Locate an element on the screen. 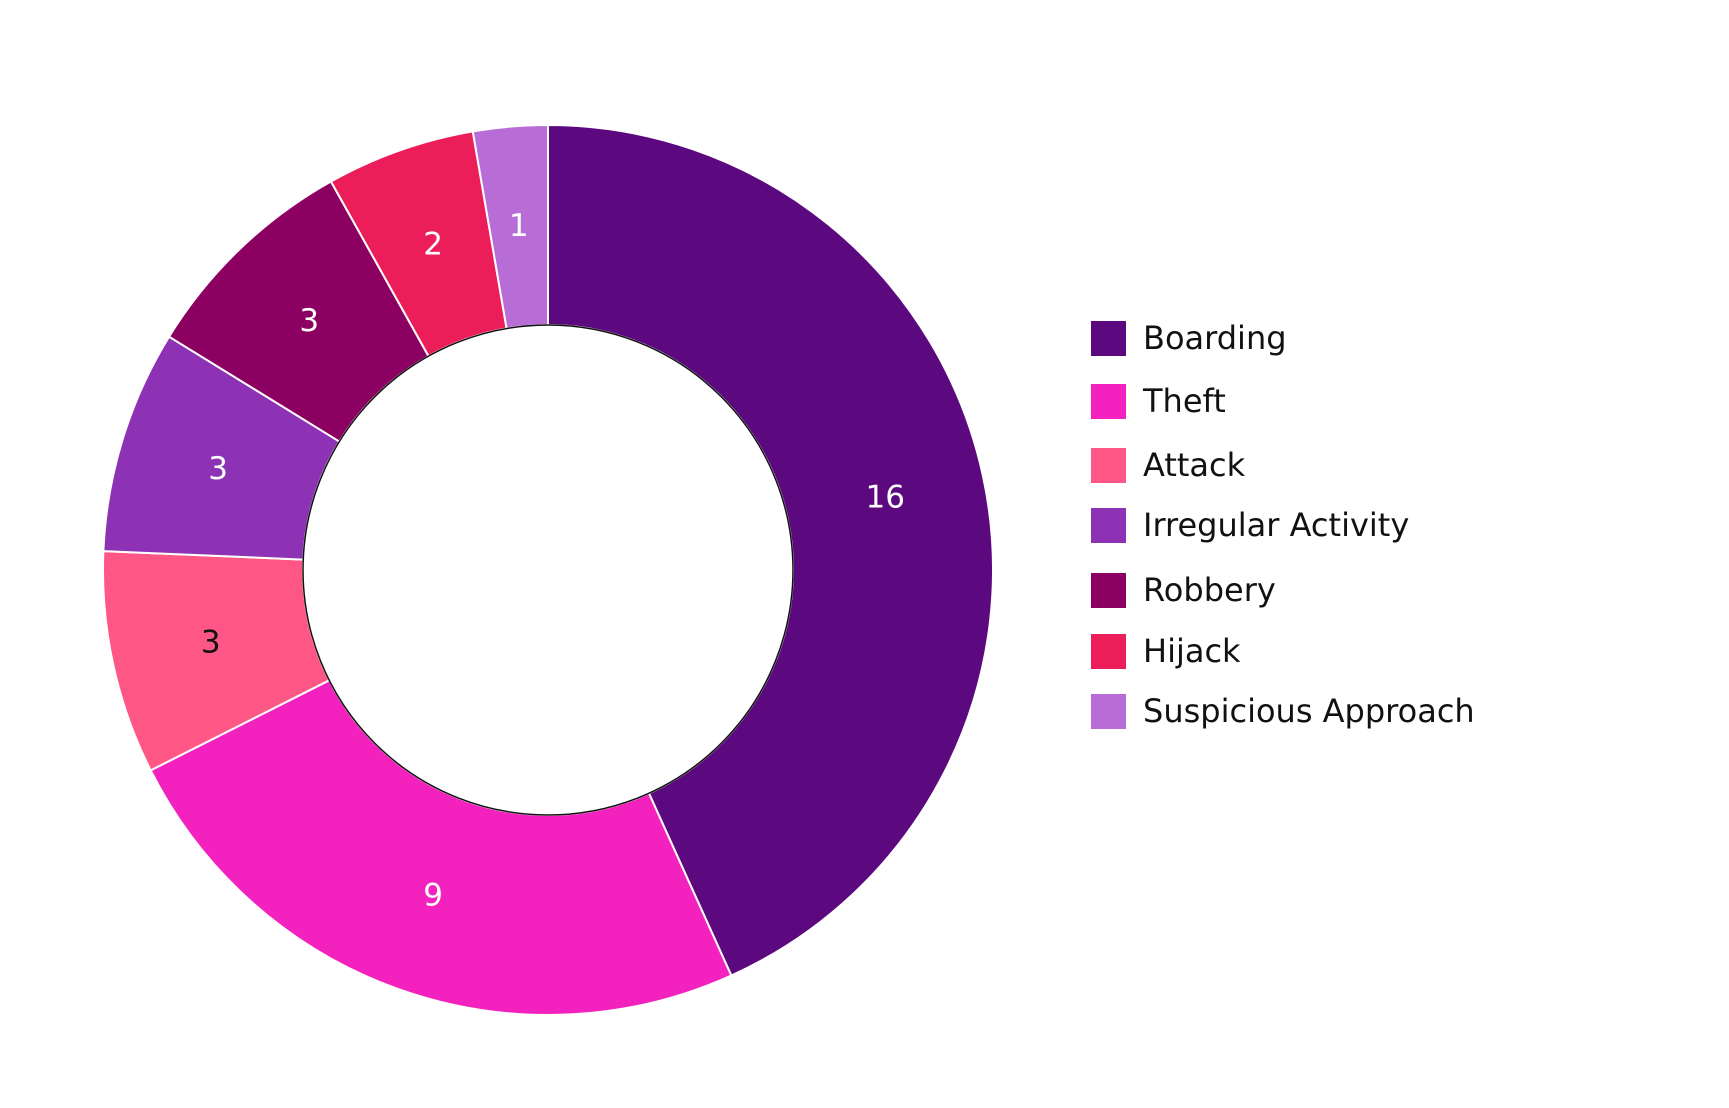  legend-item-suspicious-approach: Suspicious Approach is located at coordinates (1283, 711).